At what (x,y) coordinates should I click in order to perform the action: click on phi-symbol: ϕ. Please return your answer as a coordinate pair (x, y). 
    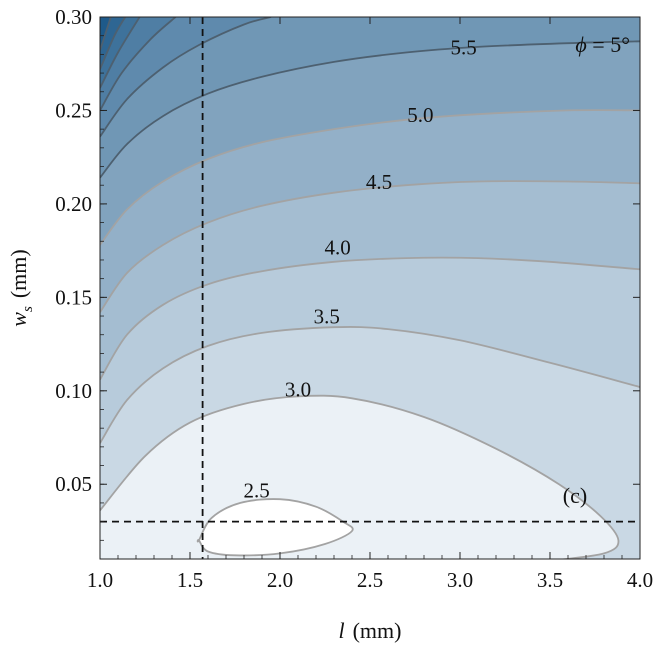
    Looking at the image, I should click on (580, 44).